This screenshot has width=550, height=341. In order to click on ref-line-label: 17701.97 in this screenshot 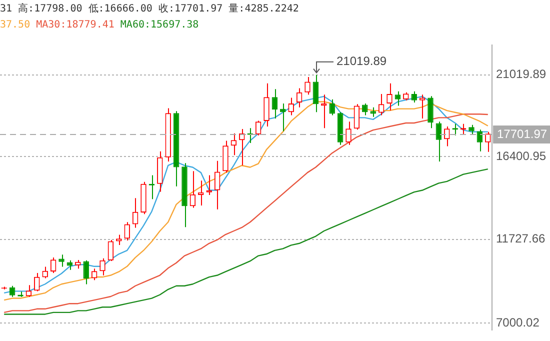, I will do `click(522, 133)`.